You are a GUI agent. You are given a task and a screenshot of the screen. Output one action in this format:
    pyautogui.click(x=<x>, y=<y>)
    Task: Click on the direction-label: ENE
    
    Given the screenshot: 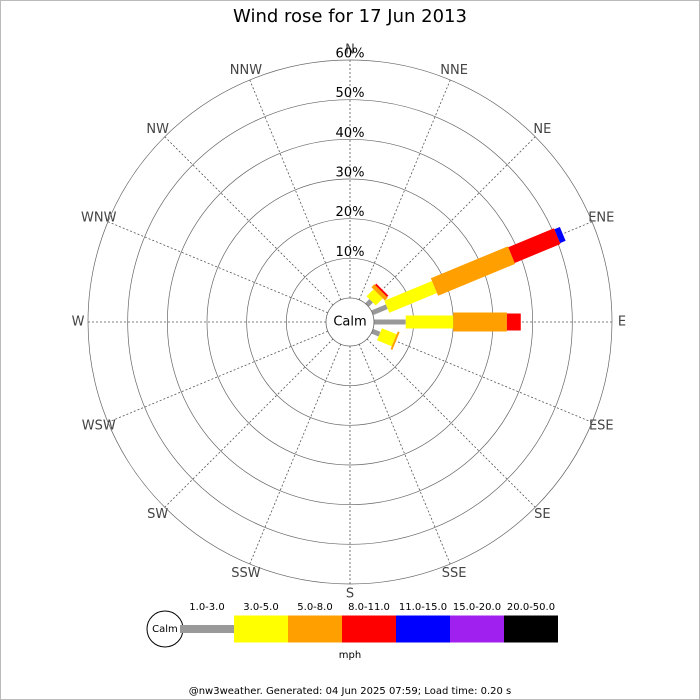 What is the action you would take?
    pyautogui.click(x=601, y=217)
    